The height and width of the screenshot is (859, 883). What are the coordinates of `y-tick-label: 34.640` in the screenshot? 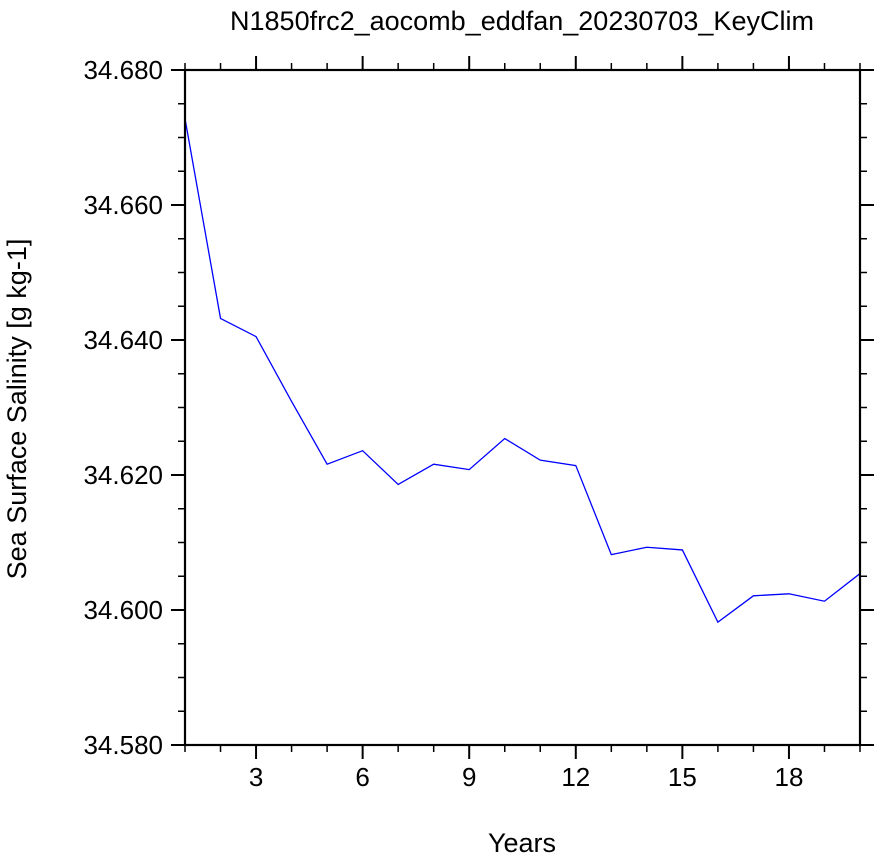 It's located at (123, 340).